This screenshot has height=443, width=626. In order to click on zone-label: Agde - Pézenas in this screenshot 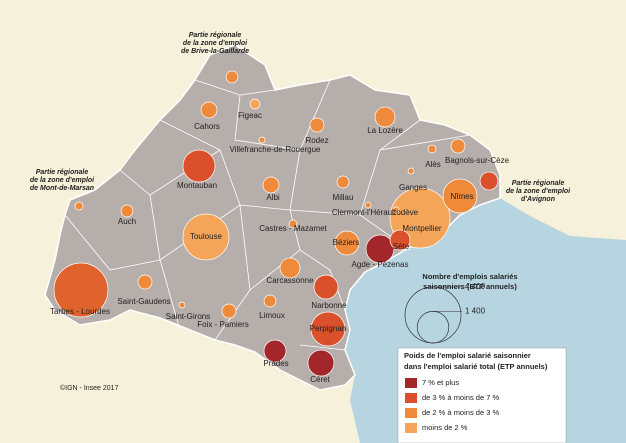, I will do `click(380, 264)`.